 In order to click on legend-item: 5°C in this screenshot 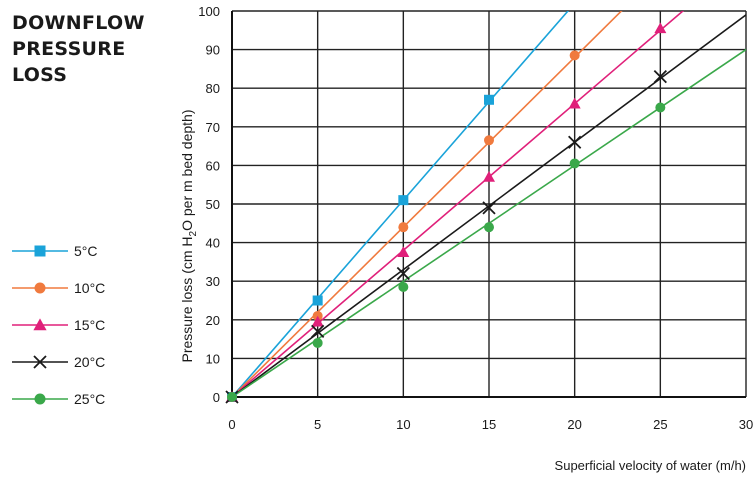, I will do `click(87, 250)`.